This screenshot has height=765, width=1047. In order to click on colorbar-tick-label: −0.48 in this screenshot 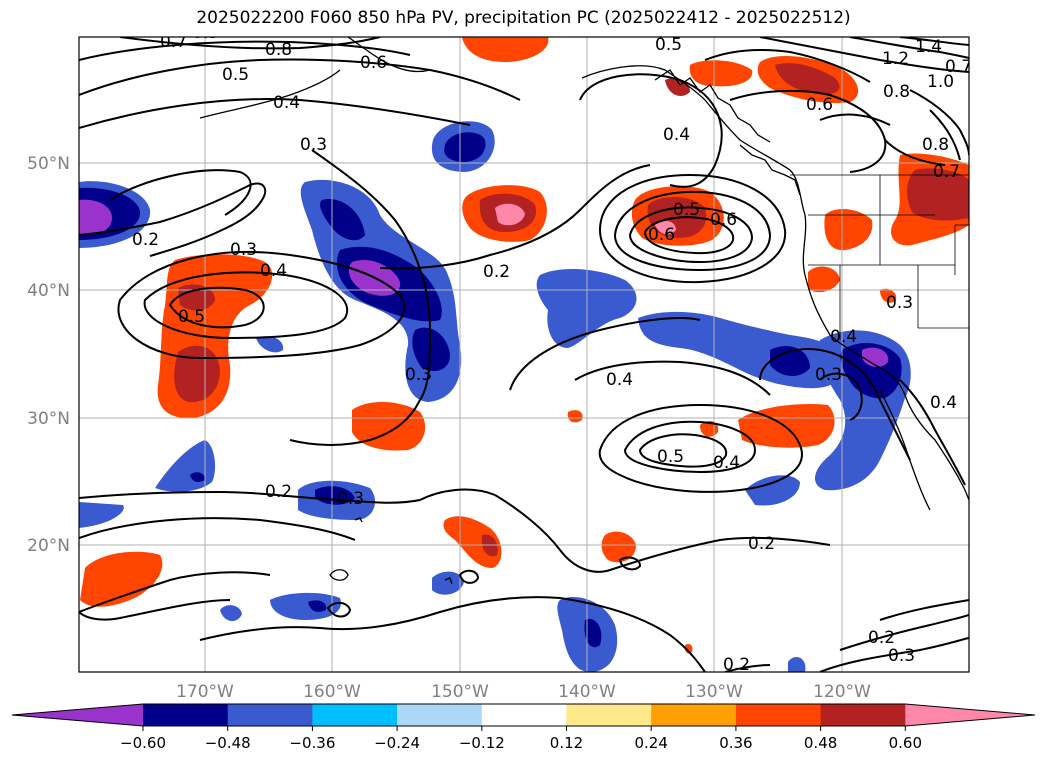, I will do `click(228, 743)`.